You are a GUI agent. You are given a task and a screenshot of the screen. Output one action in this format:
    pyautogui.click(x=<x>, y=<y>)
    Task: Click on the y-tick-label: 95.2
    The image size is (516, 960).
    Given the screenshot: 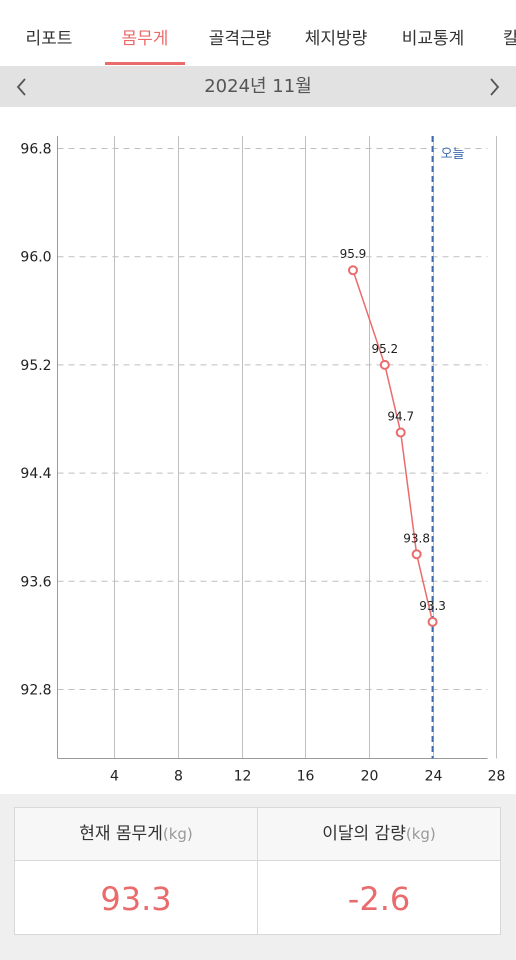 What is the action you would take?
    pyautogui.click(x=35, y=366)
    